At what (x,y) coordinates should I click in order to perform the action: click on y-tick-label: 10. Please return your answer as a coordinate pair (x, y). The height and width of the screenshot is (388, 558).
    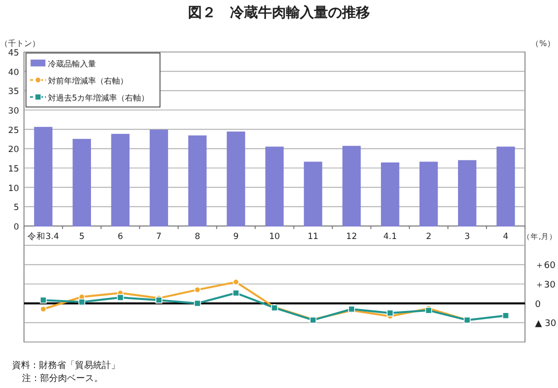
    Looking at the image, I should click on (13, 189).